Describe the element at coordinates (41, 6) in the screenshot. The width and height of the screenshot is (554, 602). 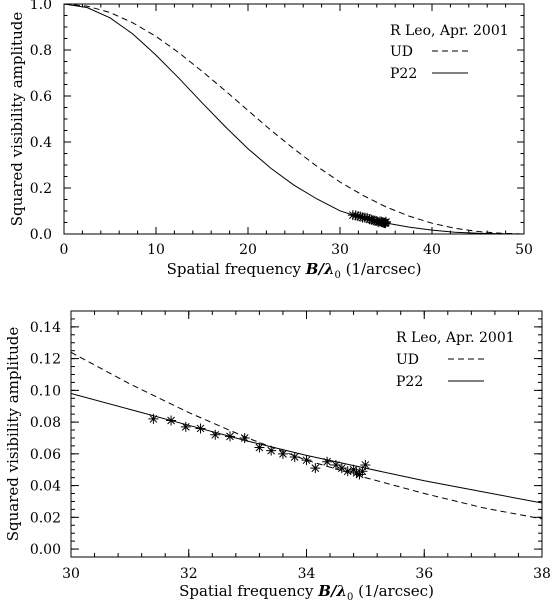
I see `y-tick-label: 1.0` at that location.